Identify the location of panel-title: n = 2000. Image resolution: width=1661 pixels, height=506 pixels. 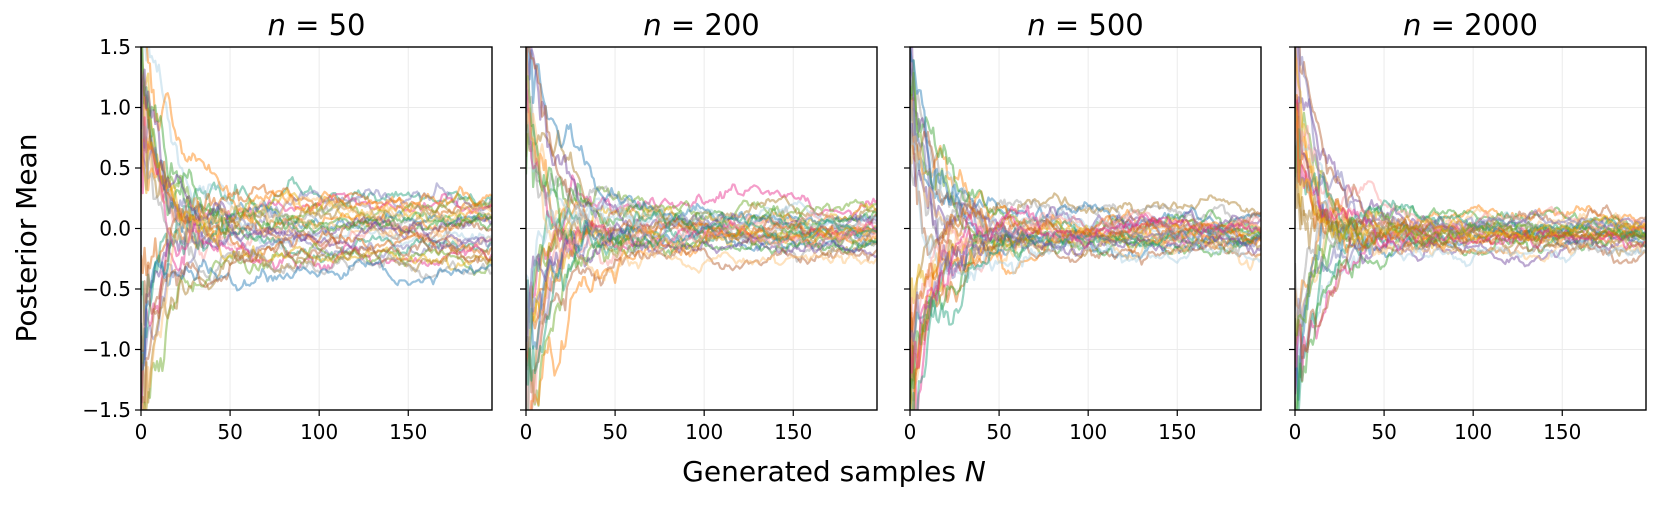
(1470, 25).